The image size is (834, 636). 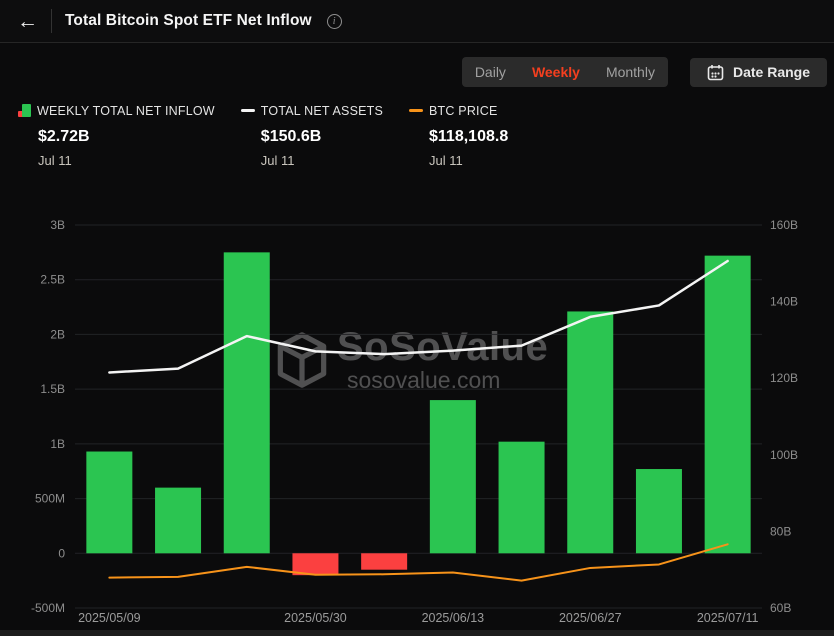 What do you see at coordinates (463, 110) in the screenshot?
I see `legend-label: BTC PRICE` at bounding box center [463, 110].